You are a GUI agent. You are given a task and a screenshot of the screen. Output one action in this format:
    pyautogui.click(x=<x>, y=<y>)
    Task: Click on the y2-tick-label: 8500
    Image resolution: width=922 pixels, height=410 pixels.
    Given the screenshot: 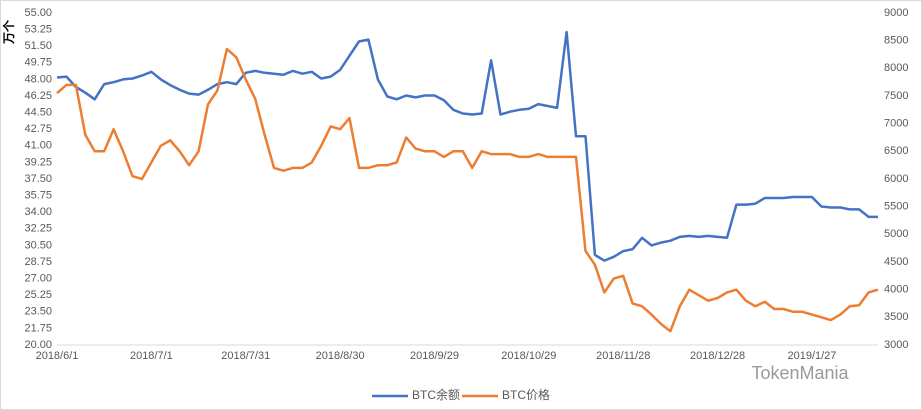 What is the action you would take?
    pyautogui.click(x=896, y=41)
    